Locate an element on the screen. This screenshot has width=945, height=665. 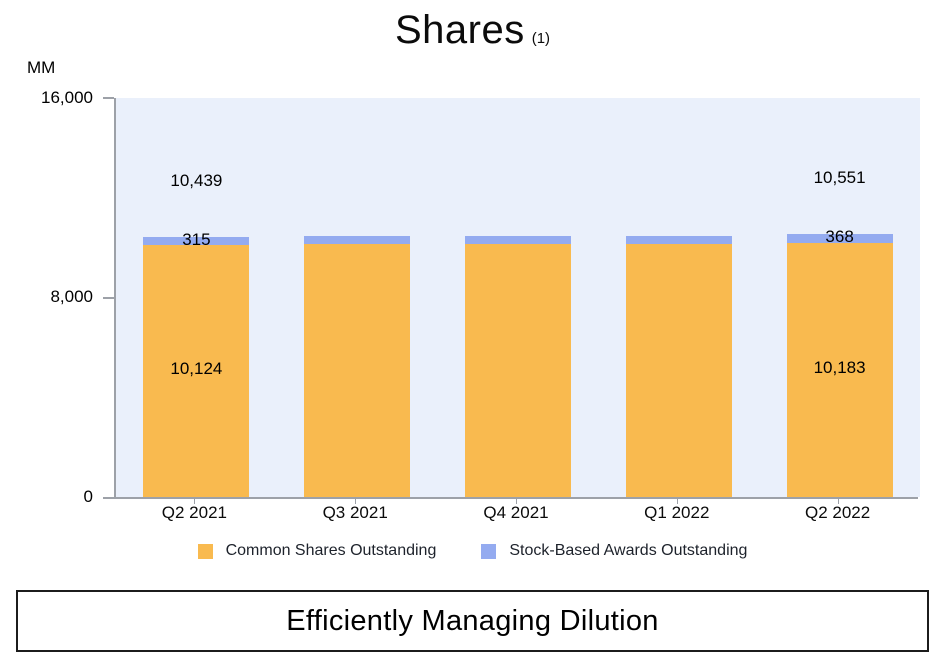
x-axis-label: Q2 2022 is located at coordinates (837, 512).